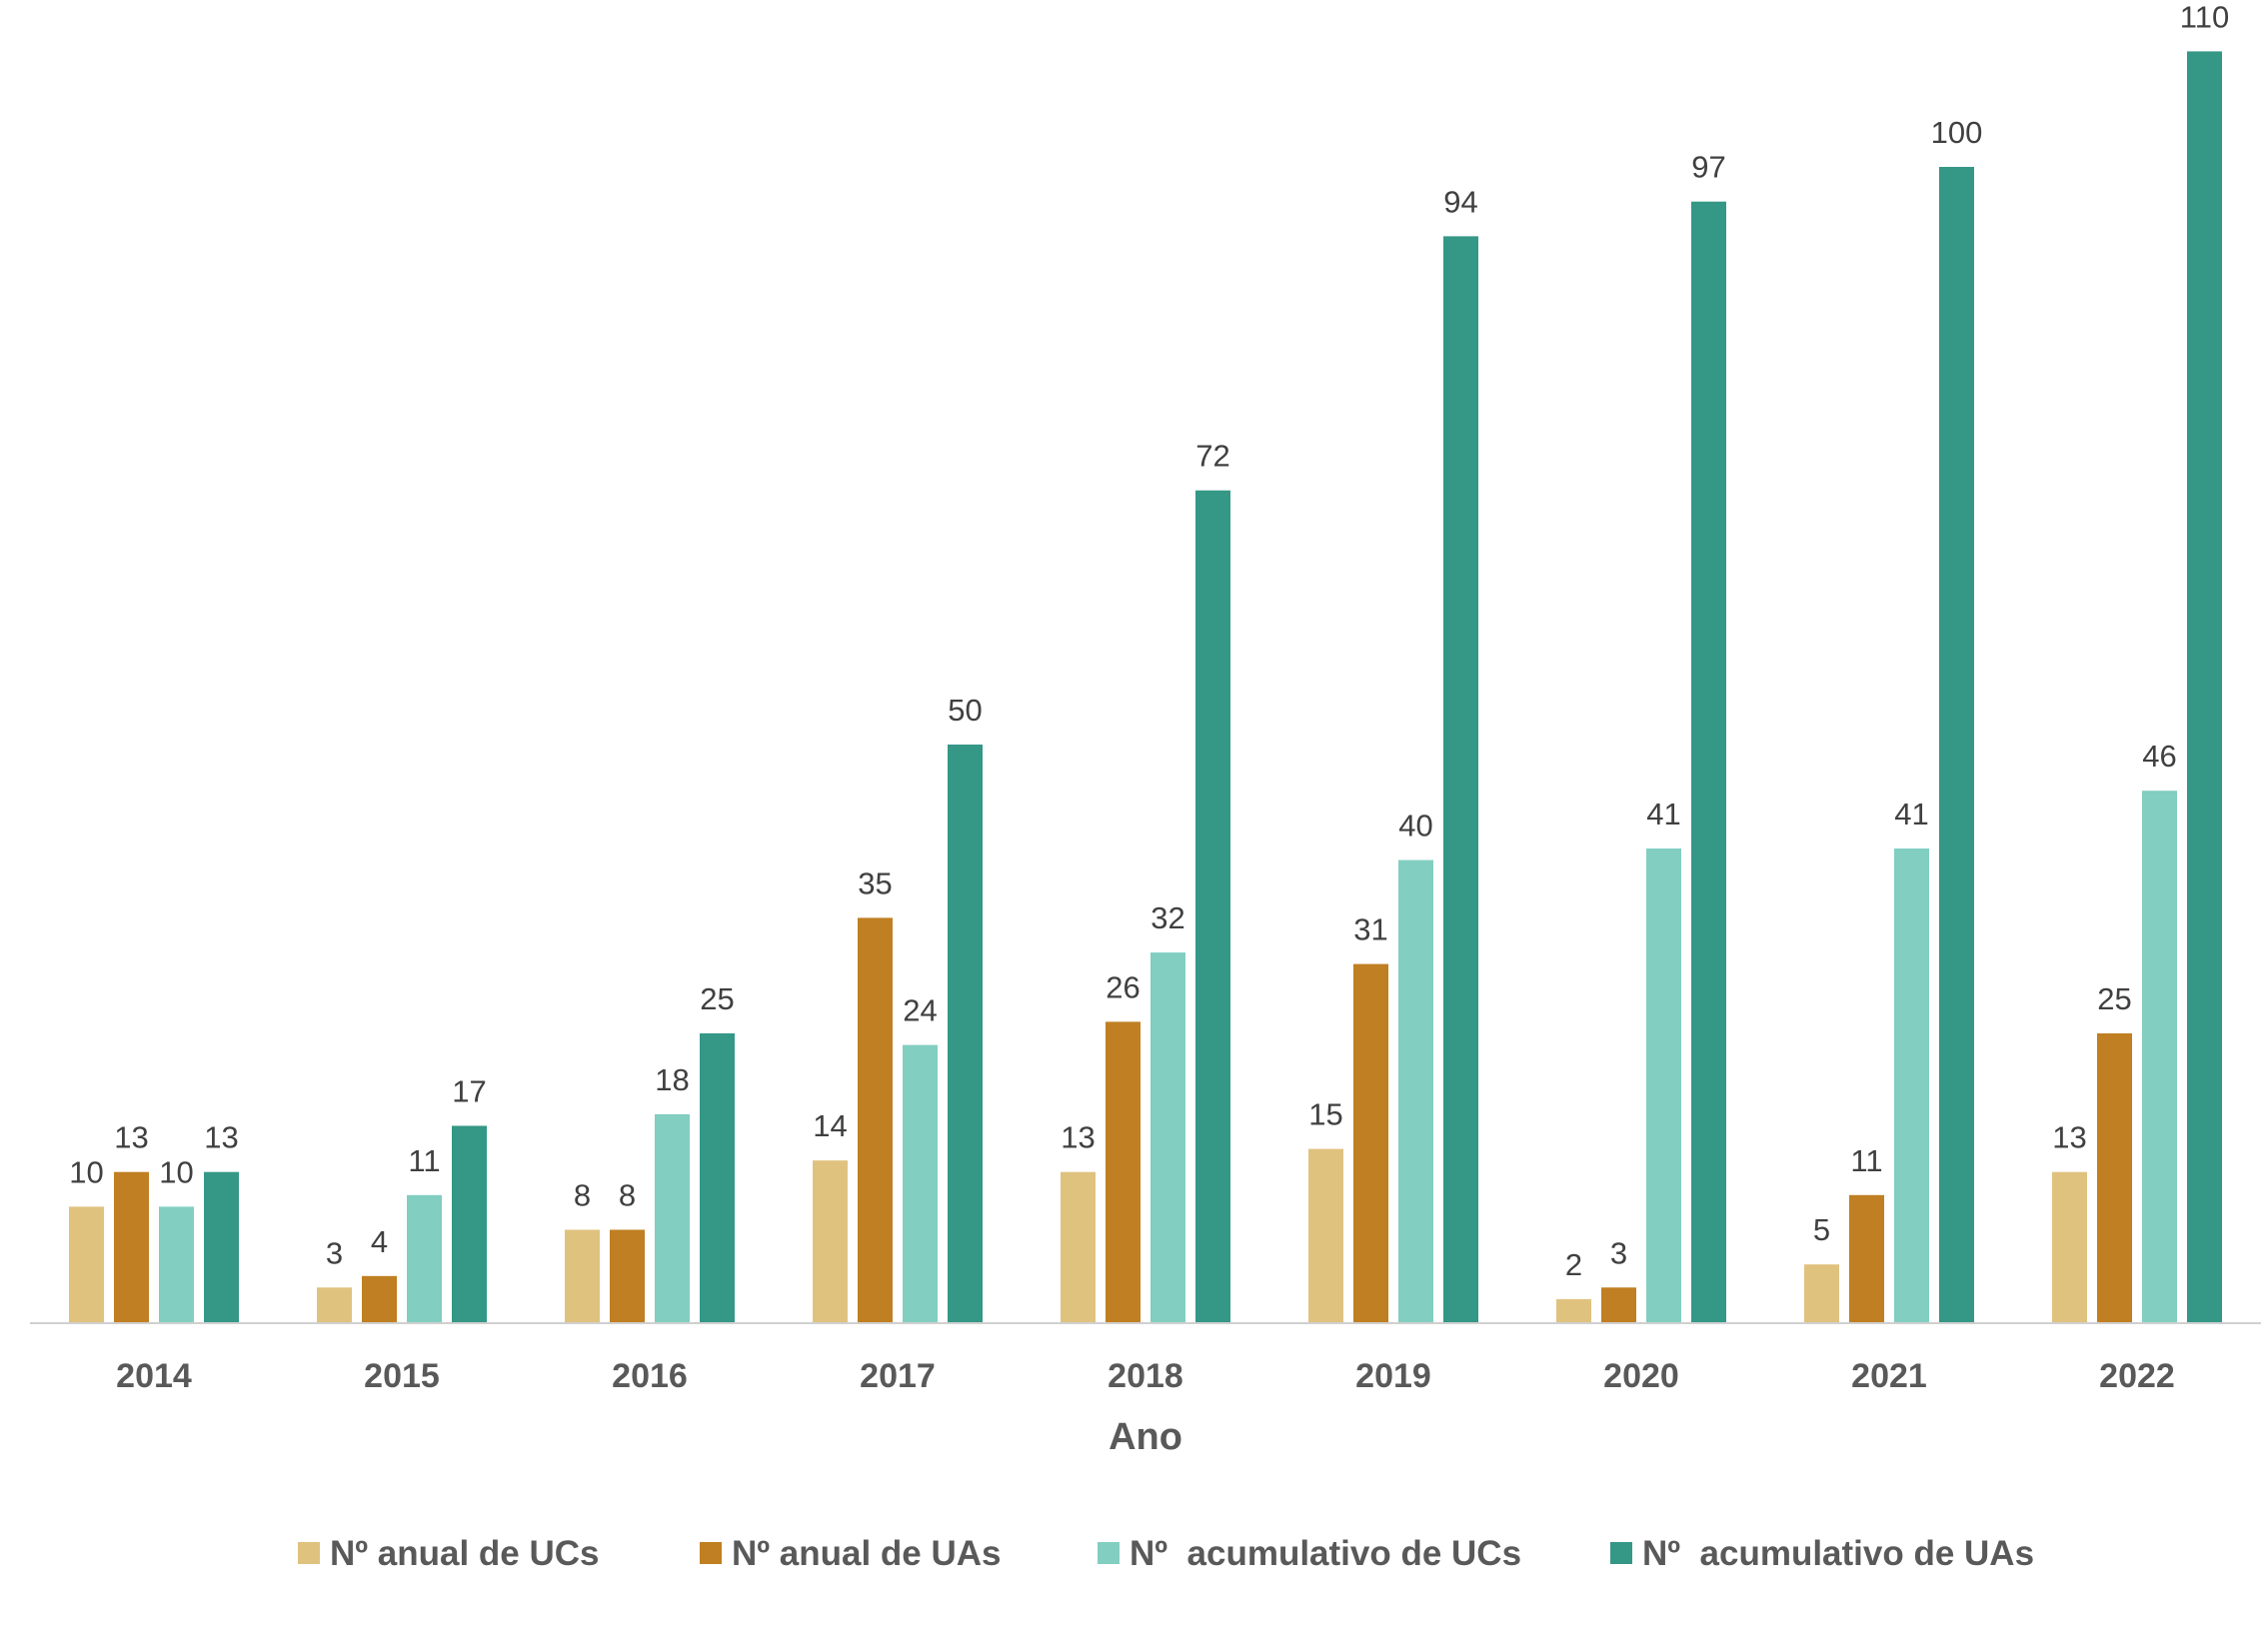 The width and height of the screenshot is (2268, 1649). Describe the element at coordinates (1574, 1264) in the screenshot. I see `data-label-2020-series-1: 2` at that location.